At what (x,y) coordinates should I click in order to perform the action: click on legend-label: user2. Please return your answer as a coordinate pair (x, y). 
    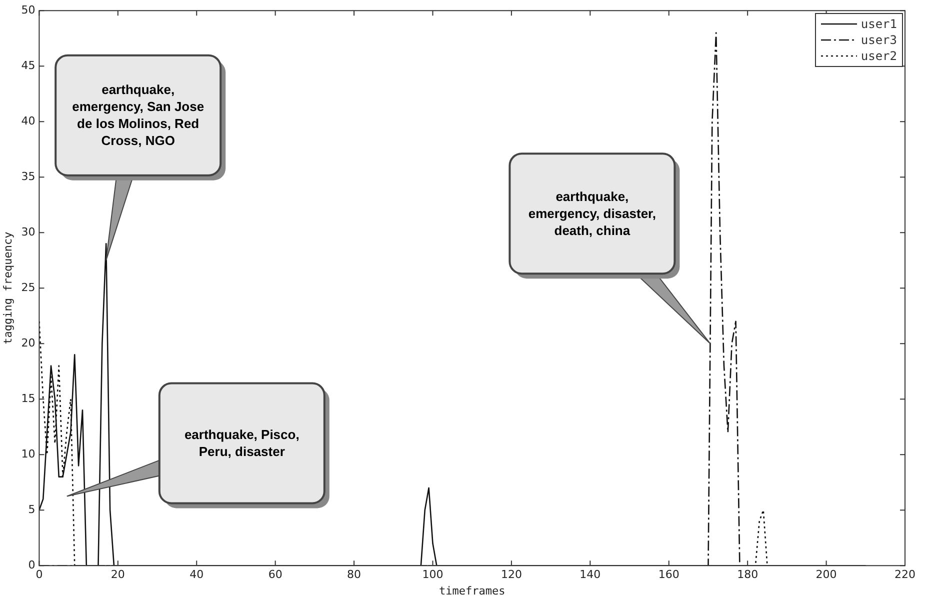
    Looking at the image, I should click on (878, 55).